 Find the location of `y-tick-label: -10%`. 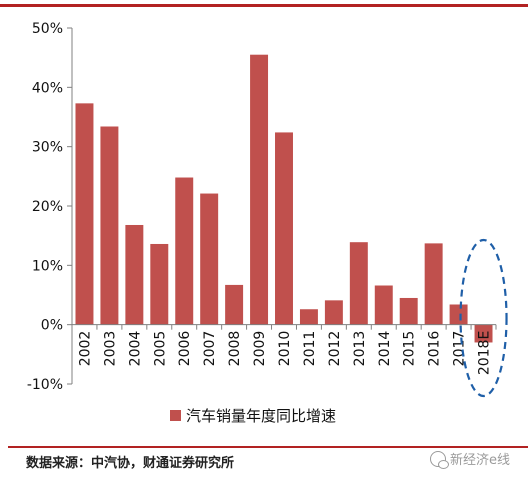

y-tick-label: -10% is located at coordinates (45, 385).